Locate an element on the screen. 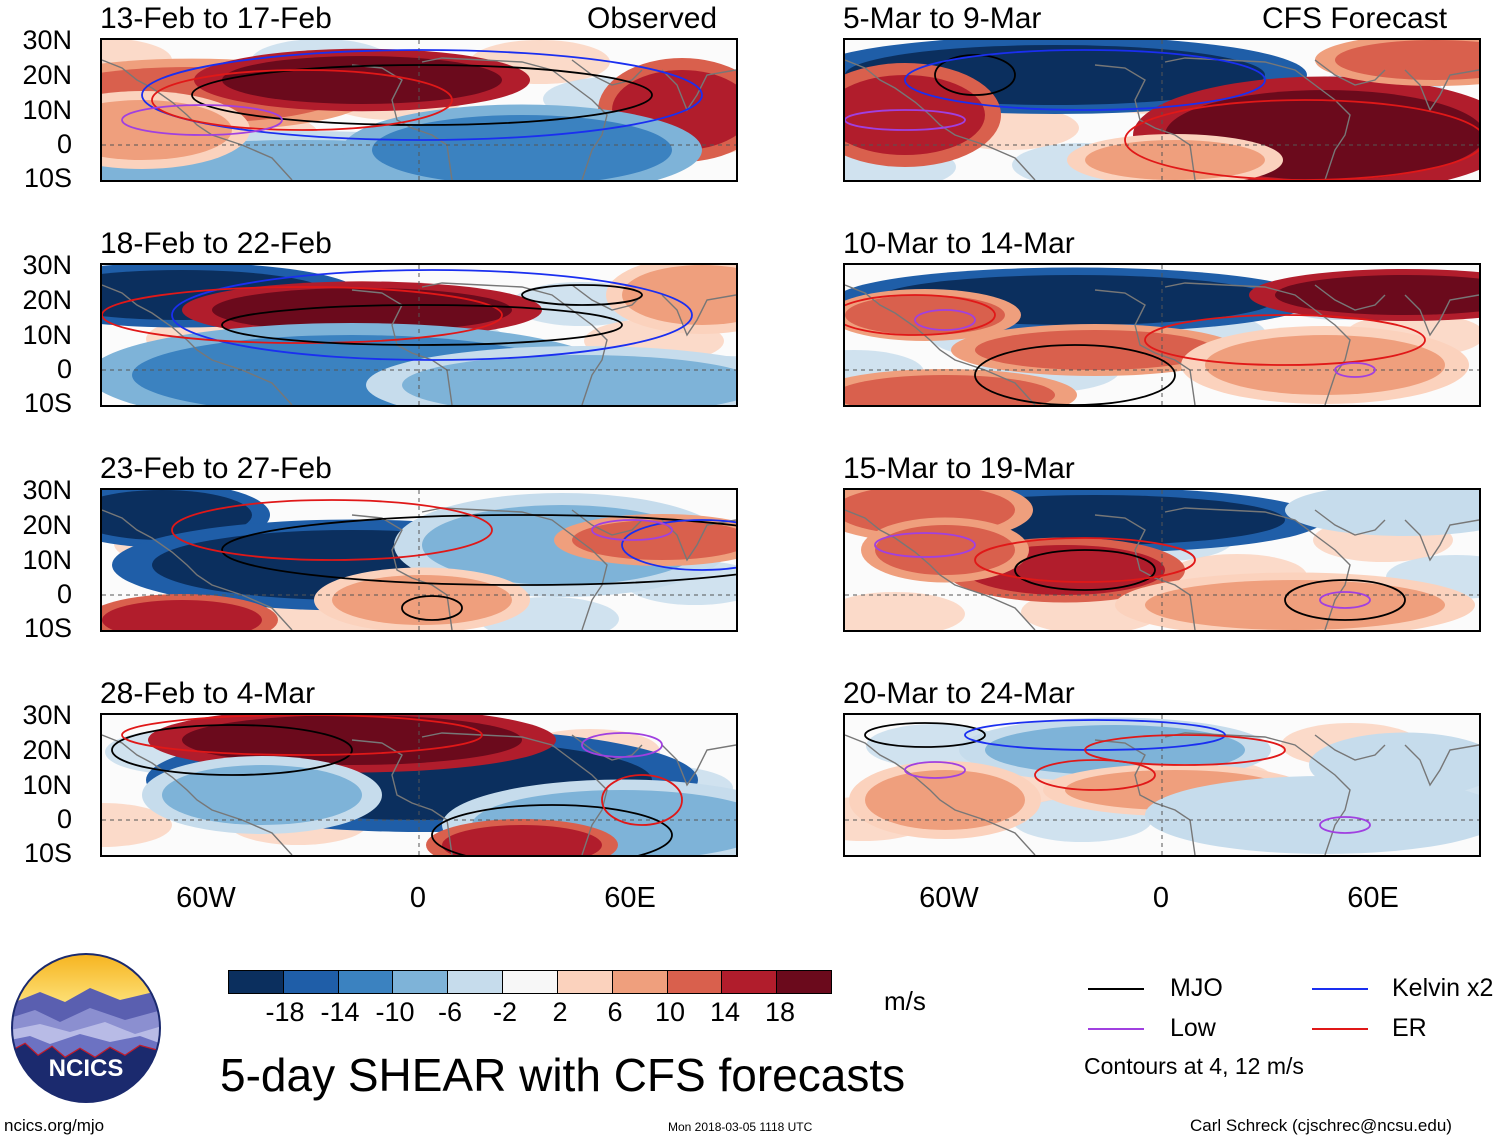  lon-label-60w-right: 60W is located at coordinates (949, 898).